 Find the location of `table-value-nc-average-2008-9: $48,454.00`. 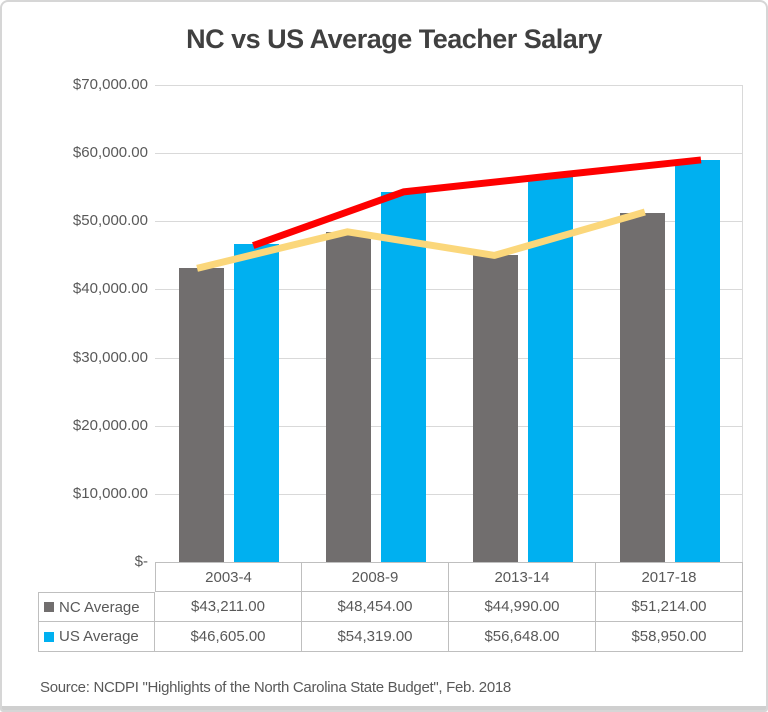

table-value-nc-average-2008-9: $48,454.00 is located at coordinates (375, 607).